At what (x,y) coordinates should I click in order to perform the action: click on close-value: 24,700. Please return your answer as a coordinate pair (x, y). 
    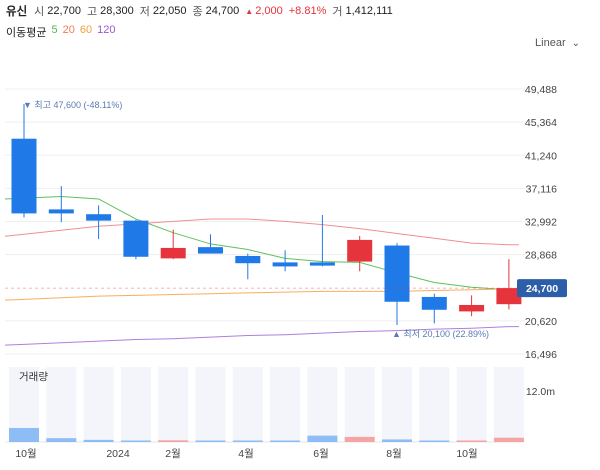
    Looking at the image, I should click on (222, 11).